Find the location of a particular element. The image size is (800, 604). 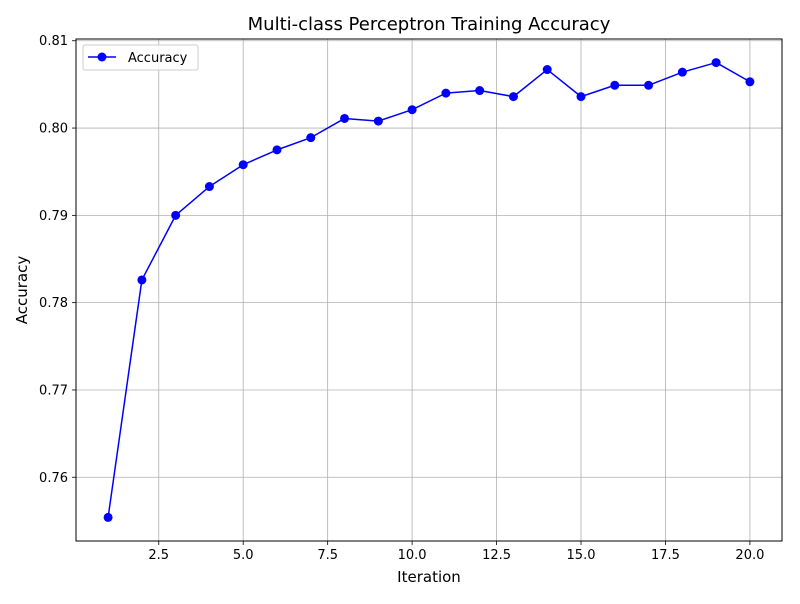

x-tick-label: 17.5 is located at coordinates (665, 555).